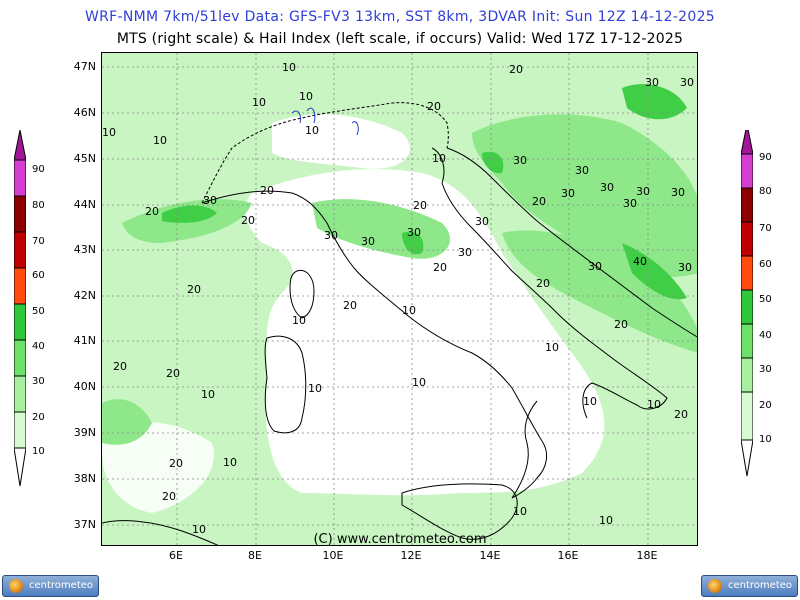 Image resolution: width=800 pixels, height=600 pixels. I want to click on right-scale-label: 40, so click(765, 335).